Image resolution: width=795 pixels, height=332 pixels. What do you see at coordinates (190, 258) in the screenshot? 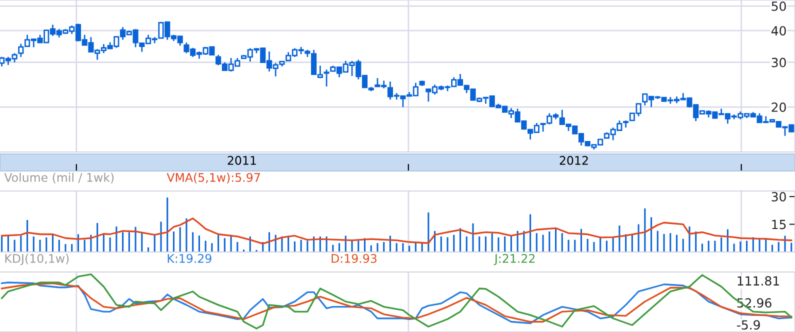
I see `text: K:19.29` at bounding box center [190, 258].